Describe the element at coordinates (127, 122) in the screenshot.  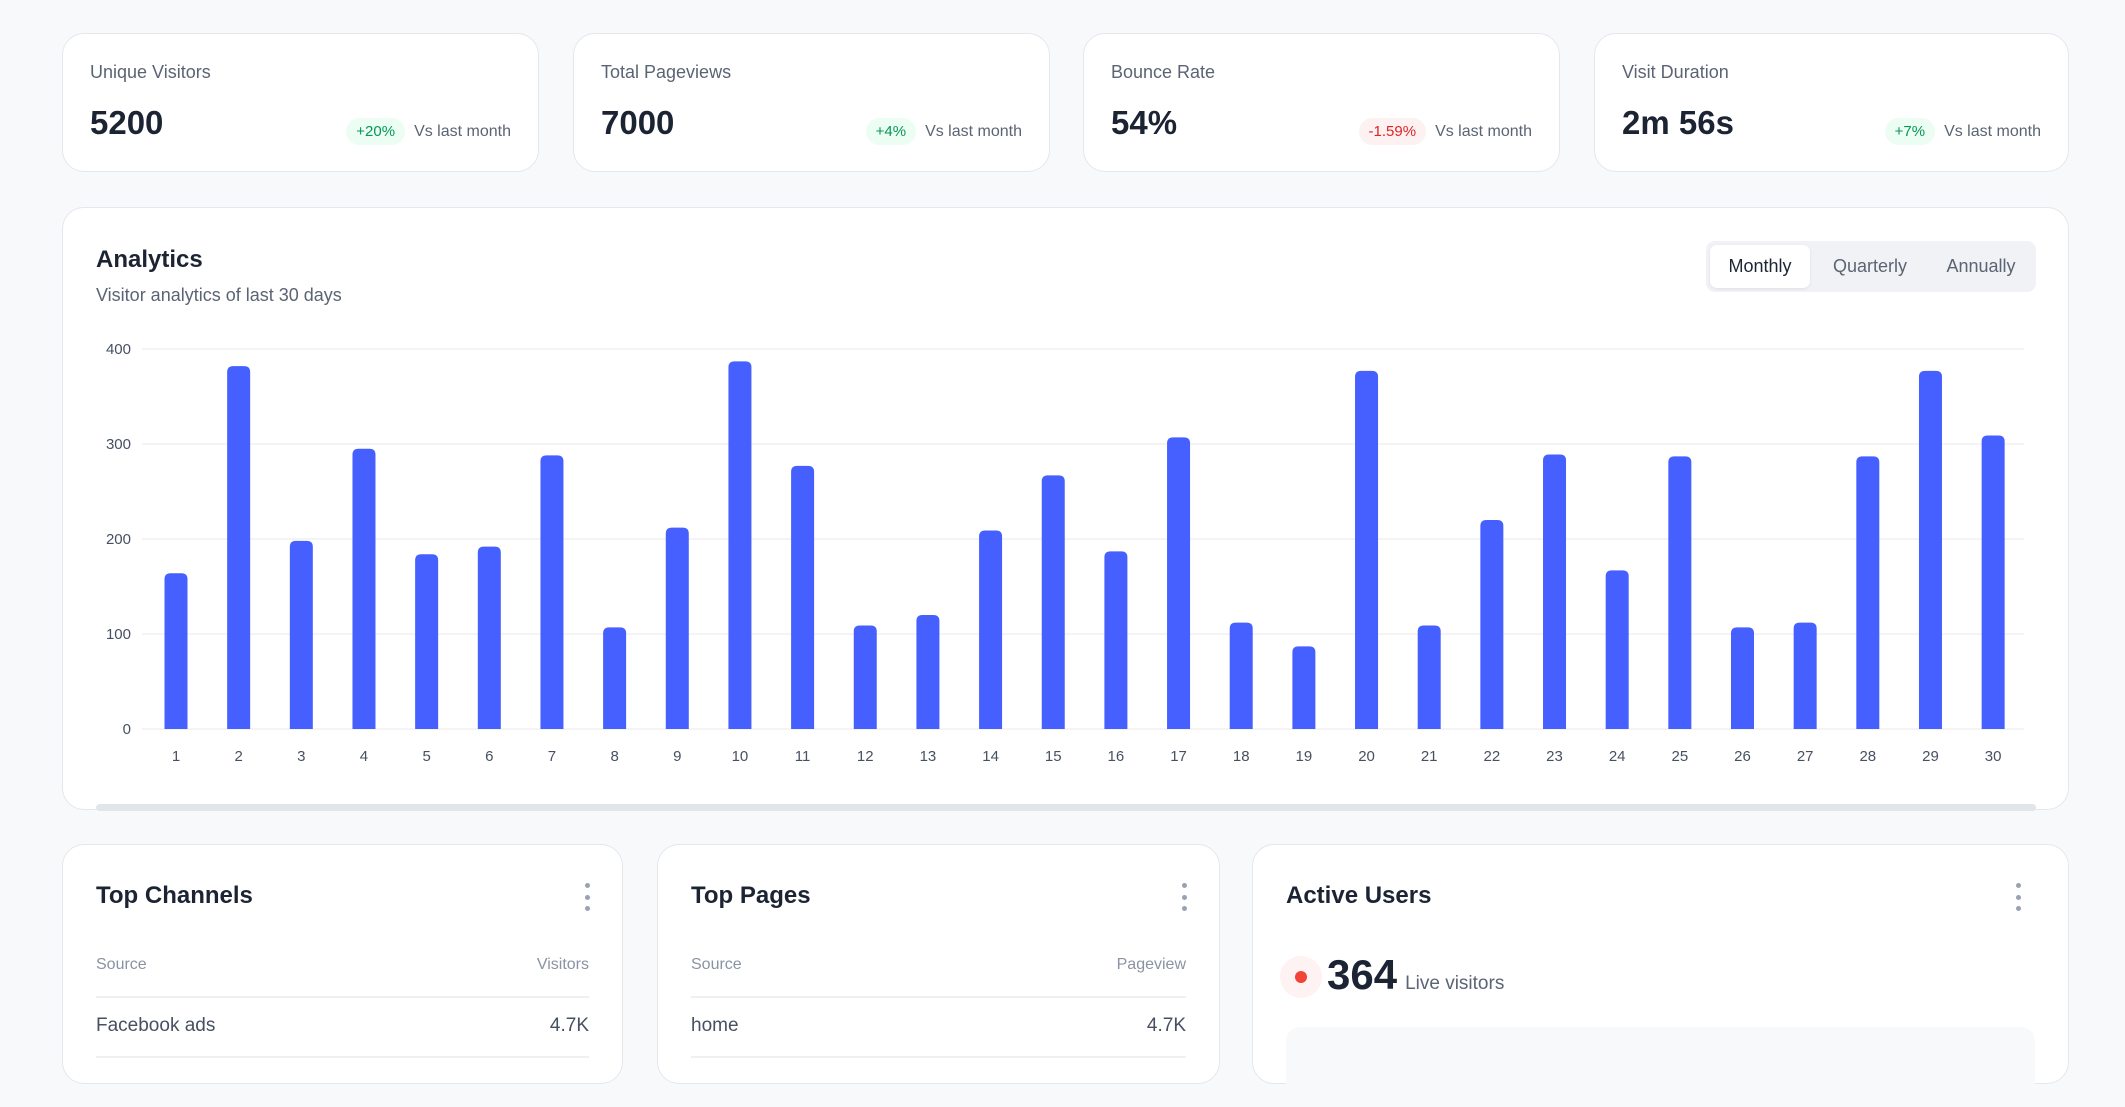
I see `stat-value: 5200` at that location.